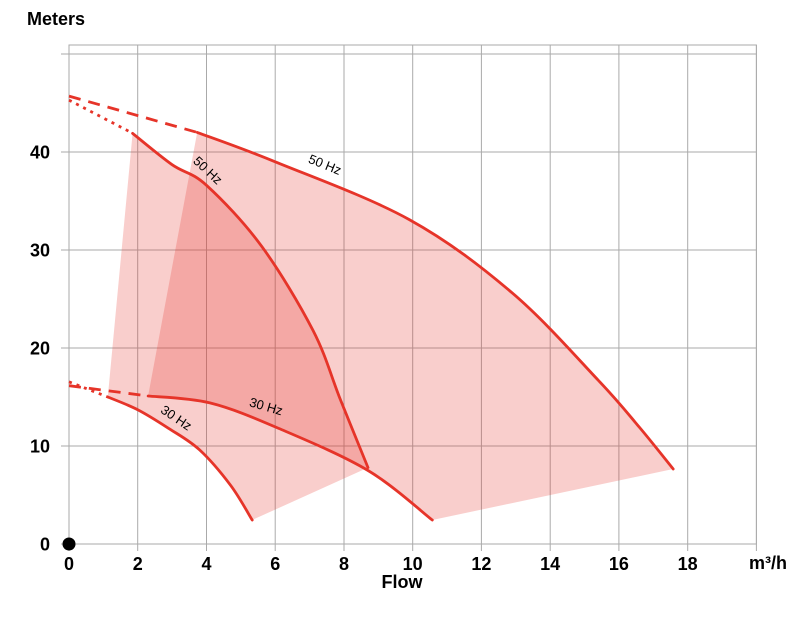  Describe the element at coordinates (40, 251) in the screenshot. I see `y-tick-label: 30` at that location.